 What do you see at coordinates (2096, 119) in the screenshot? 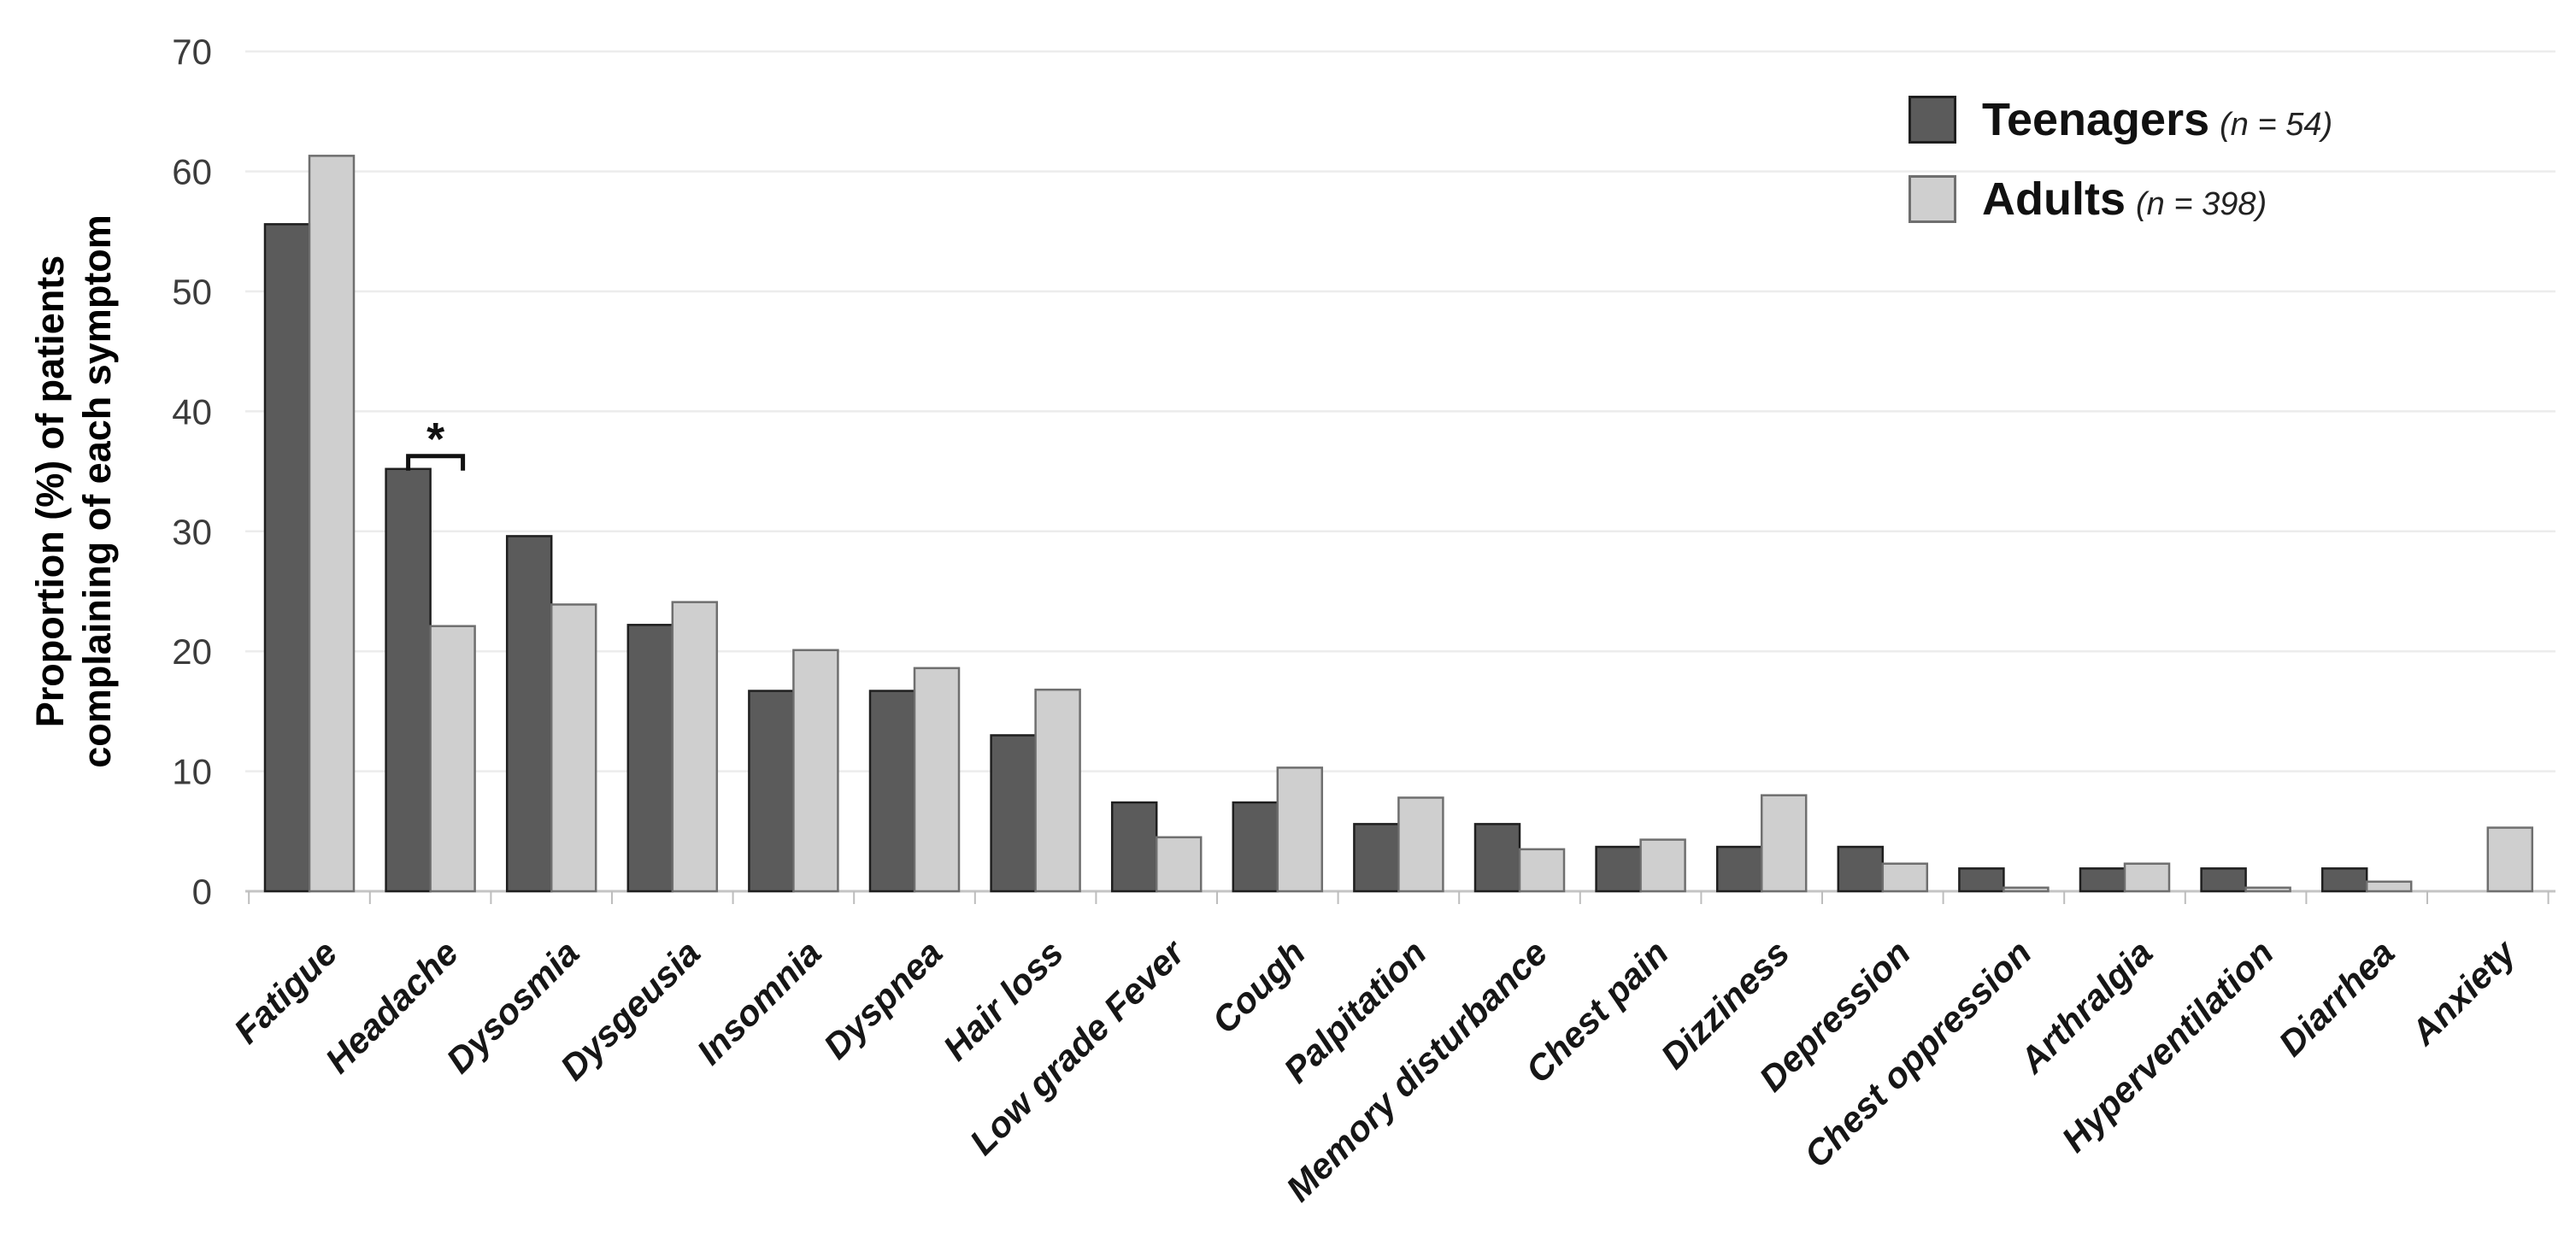
I see `legend-name-teenagers: Teenagers` at bounding box center [2096, 119].